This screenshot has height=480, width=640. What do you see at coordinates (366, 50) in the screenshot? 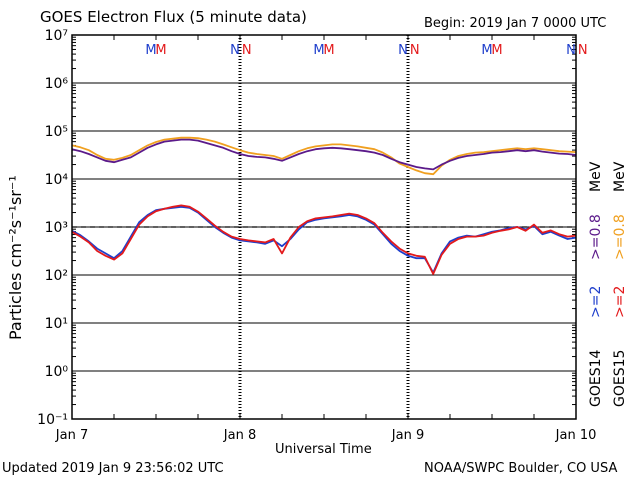
I see `marker-layer: MM N N MM N N MM N N` at bounding box center [366, 50].